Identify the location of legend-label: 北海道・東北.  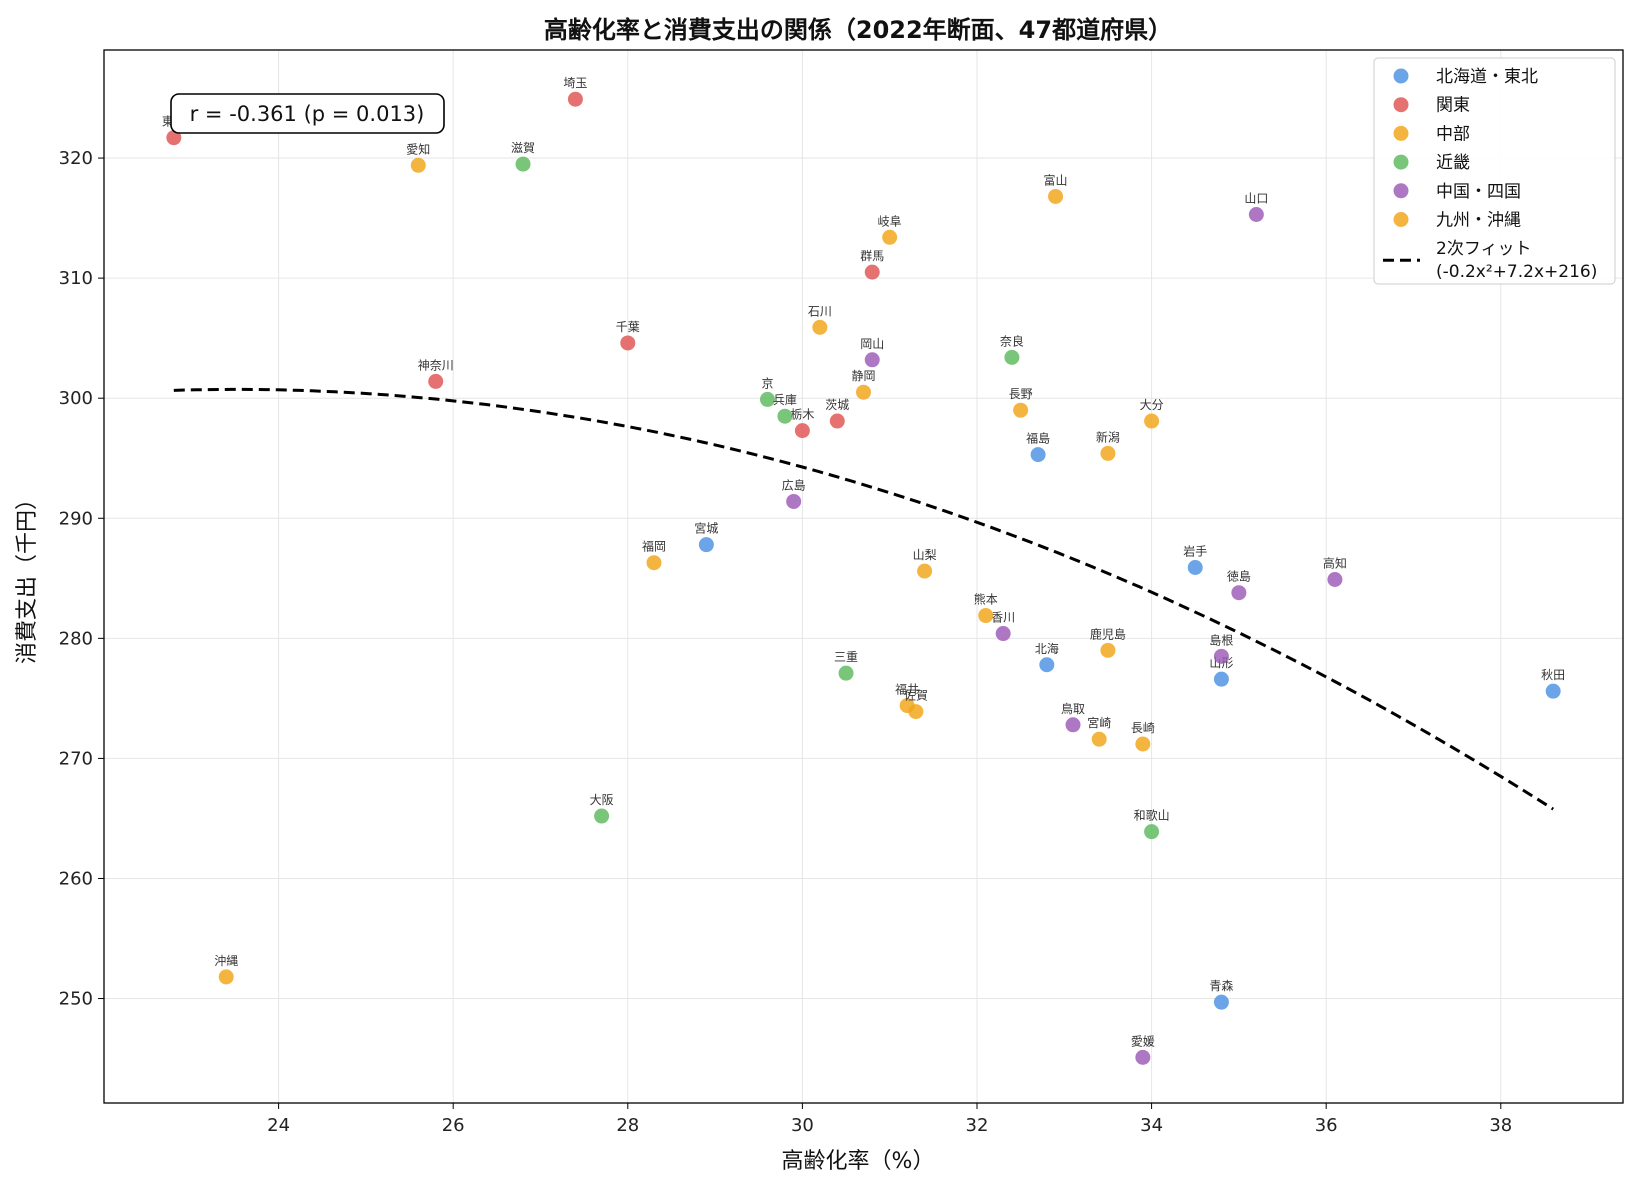
(1487, 77).